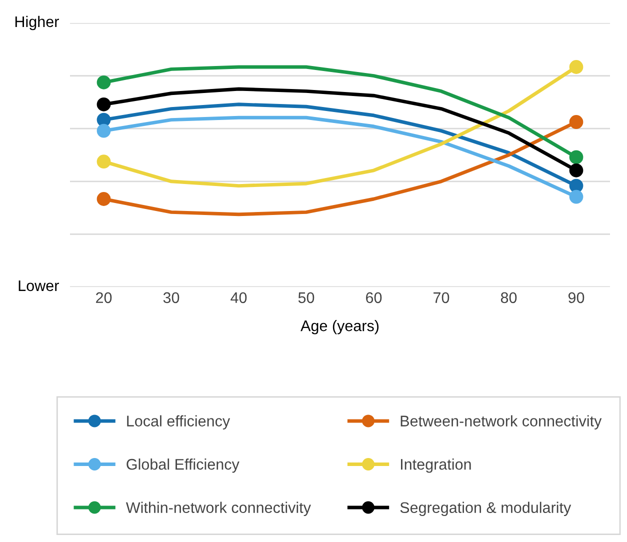  Describe the element at coordinates (501, 422) in the screenshot. I see `legend-label: Between-network connectivity` at that location.